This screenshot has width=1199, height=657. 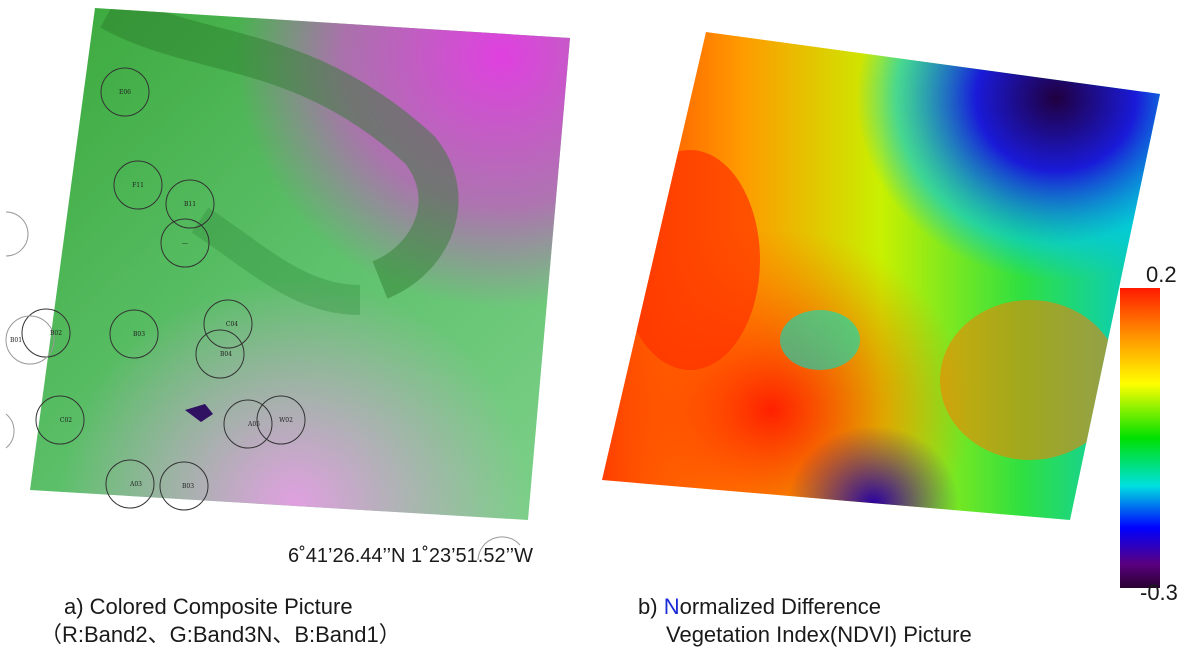 What do you see at coordinates (226, 354) in the screenshot?
I see `marker-label: B04` at bounding box center [226, 354].